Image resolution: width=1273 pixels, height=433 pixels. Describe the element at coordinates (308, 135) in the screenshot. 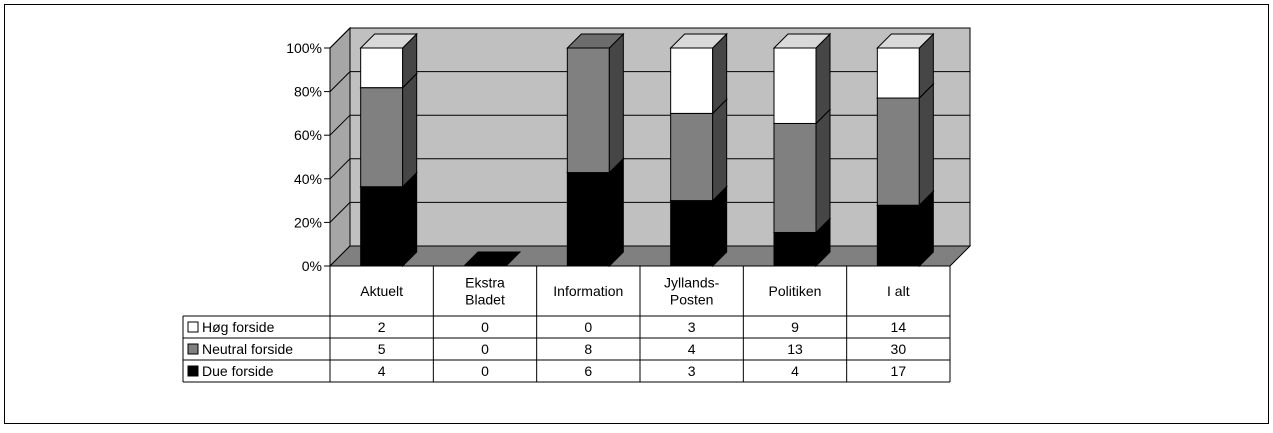

I see `y-tick-label: 60%` at that location.